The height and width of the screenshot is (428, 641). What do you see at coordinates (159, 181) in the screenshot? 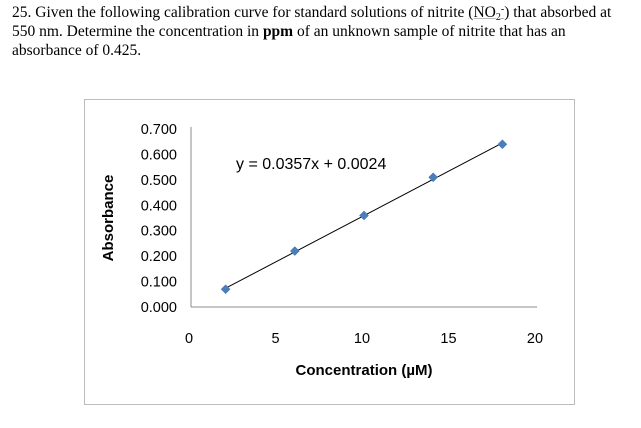
I see `y-tick-label: 0.500` at bounding box center [159, 181].